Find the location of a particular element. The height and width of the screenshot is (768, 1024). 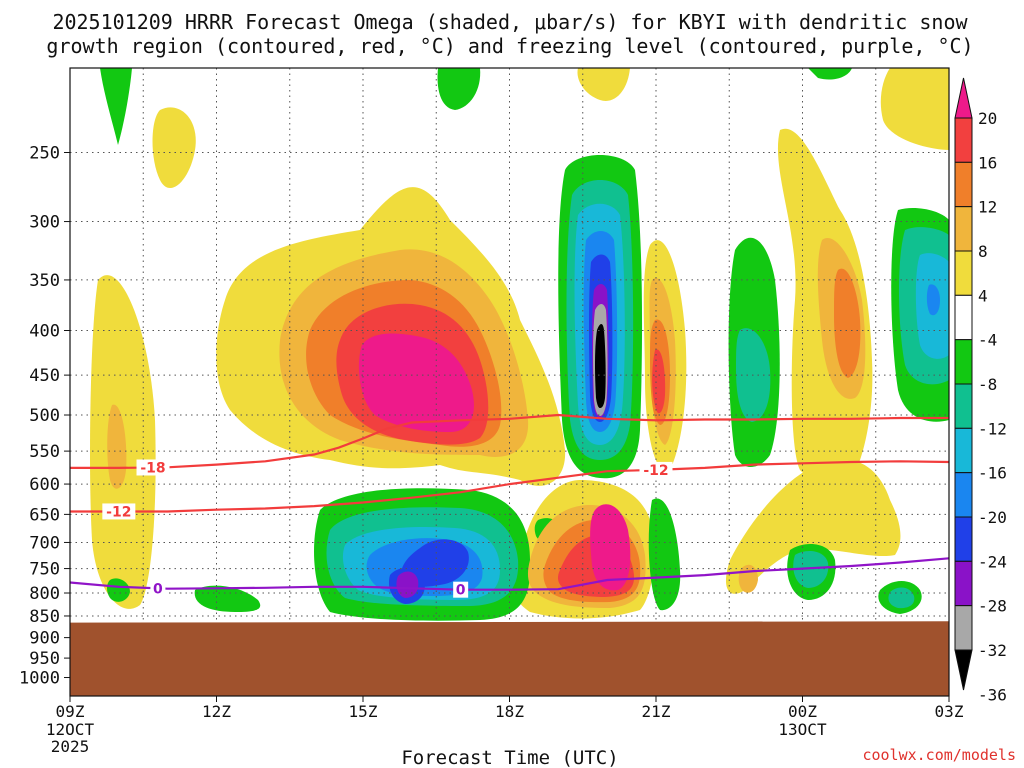

omega-shade-neg36 is located at coordinates (600, 366).